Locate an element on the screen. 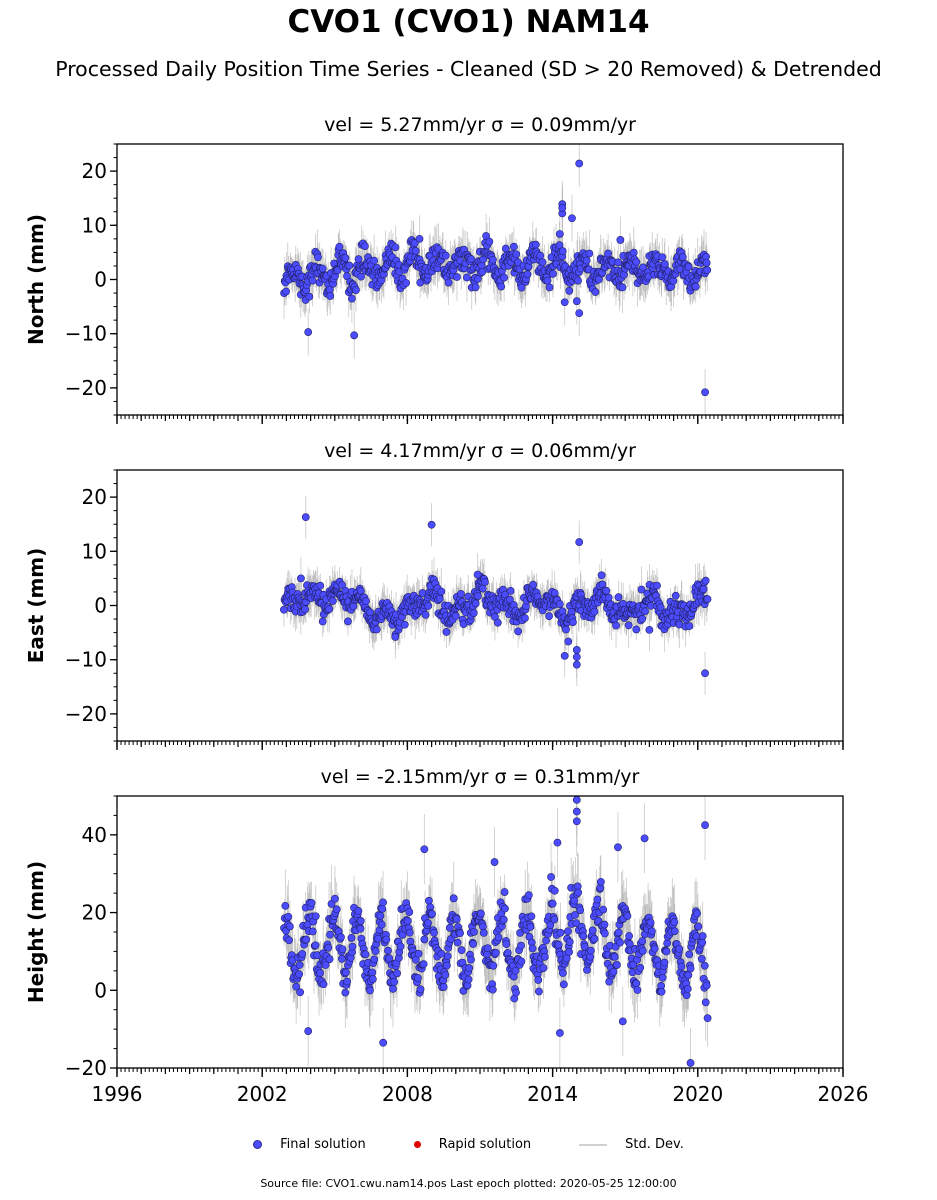  y-tick-label: −10 is located at coordinates (86, 334).